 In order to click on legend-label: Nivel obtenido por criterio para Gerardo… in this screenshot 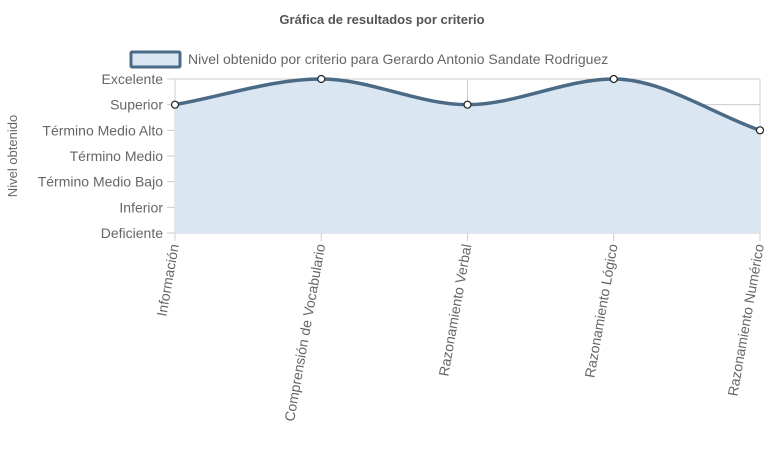, I will do `click(398, 59)`.